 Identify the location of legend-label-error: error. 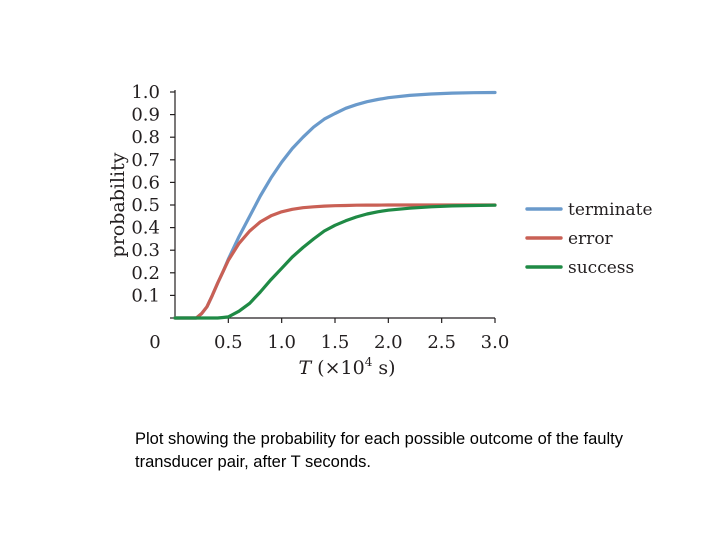
(591, 239).